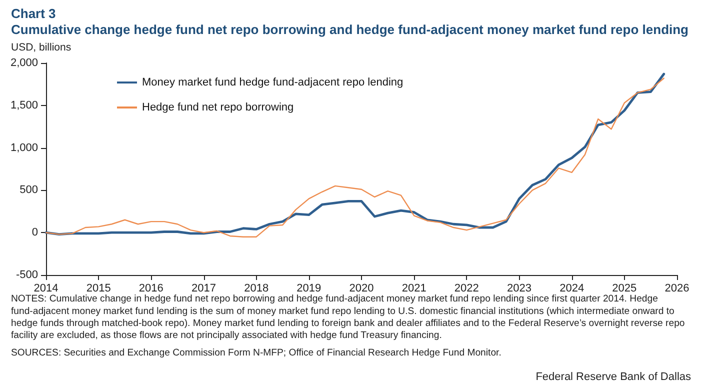 The width and height of the screenshot is (704, 390). What do you see at coordinates (218, 108) in the screenshot?
I see `legend-label: Hedge fund net repo borrowing` at bounding box center [218, 108].